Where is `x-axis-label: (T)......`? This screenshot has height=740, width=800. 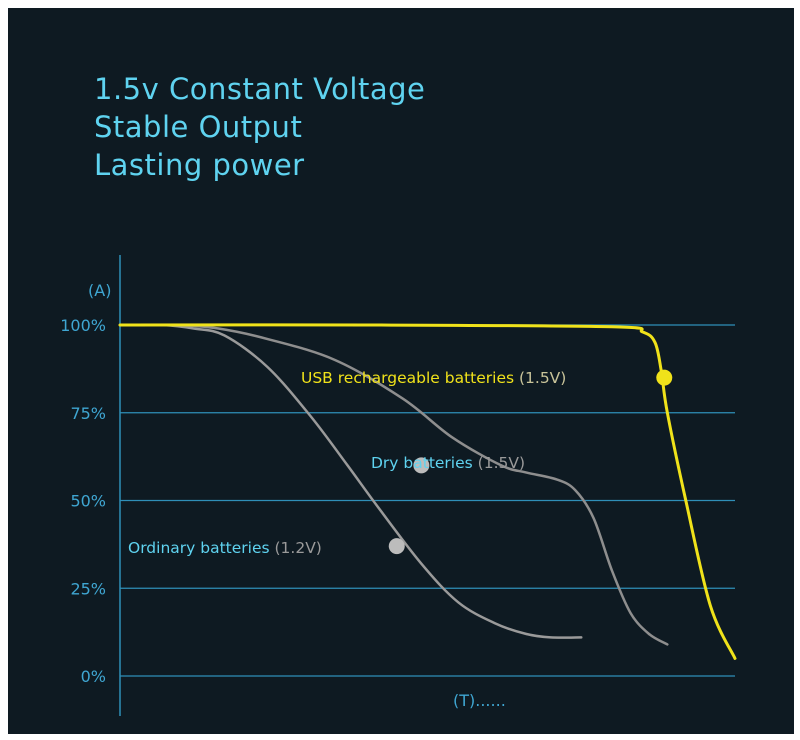
x-axis-label: (T)...... is located at coordinates (479, 700).